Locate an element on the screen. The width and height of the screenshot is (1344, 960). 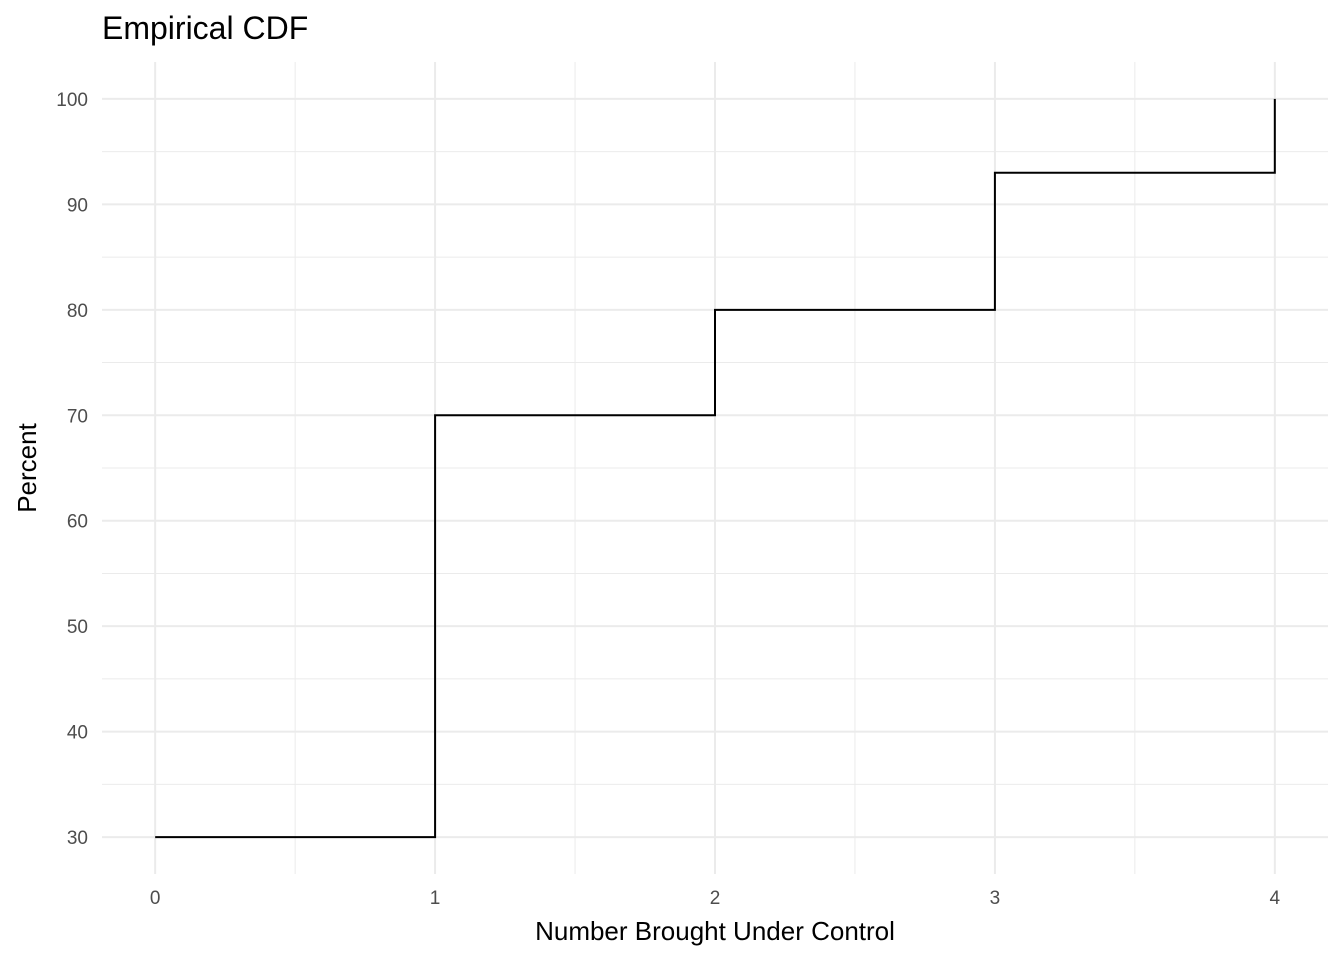
x-tick-label: 2 is located at coordinates (715, 898).